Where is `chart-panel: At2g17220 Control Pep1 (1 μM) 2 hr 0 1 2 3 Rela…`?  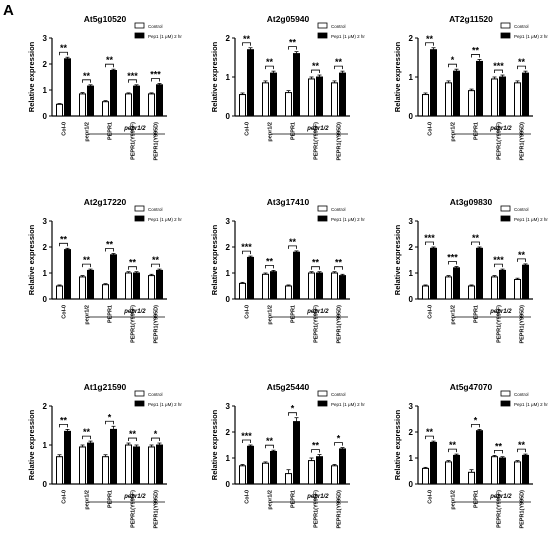
chart-panel: At2g17220 Control Pep1 (1 μM) 2 hr 0 1 2 3 Rela… is located at coordinates (104, 270).